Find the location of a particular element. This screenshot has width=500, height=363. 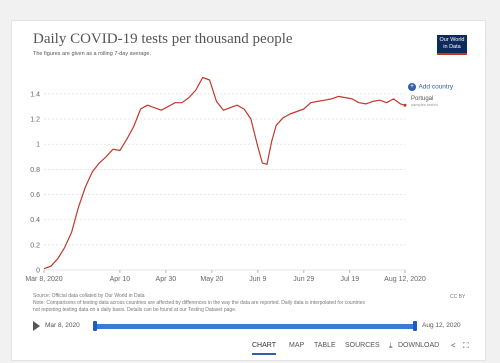

y-tick-label: 1 is located at coordinates (38, 145).